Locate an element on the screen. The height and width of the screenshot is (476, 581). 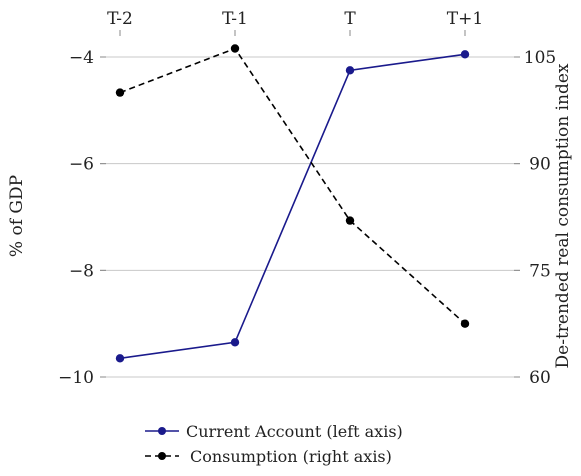
right-y-axis-title: De-trended real consumption index is located at coordinates (563, 215).